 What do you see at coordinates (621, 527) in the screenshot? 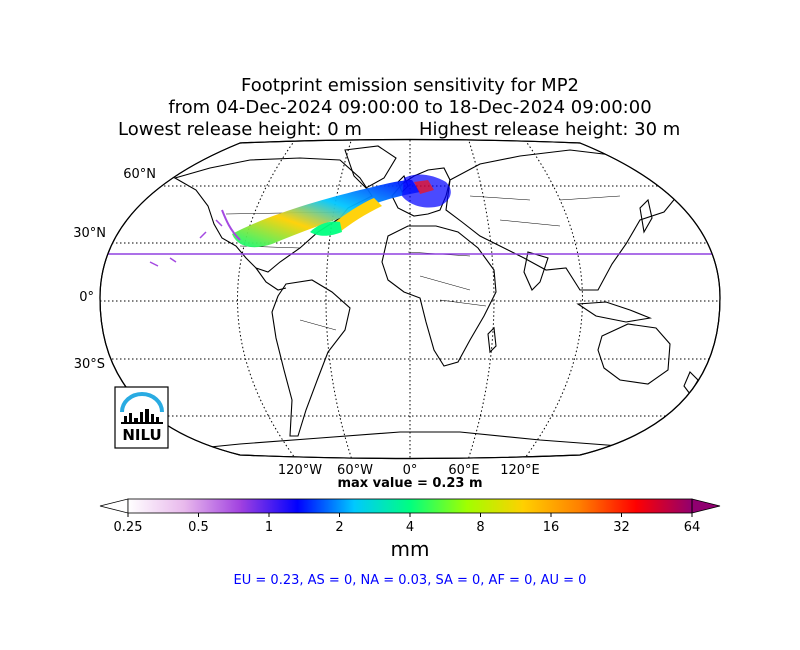
I see `colorbar-tick-label: 32` at bounding box center [621, 527].